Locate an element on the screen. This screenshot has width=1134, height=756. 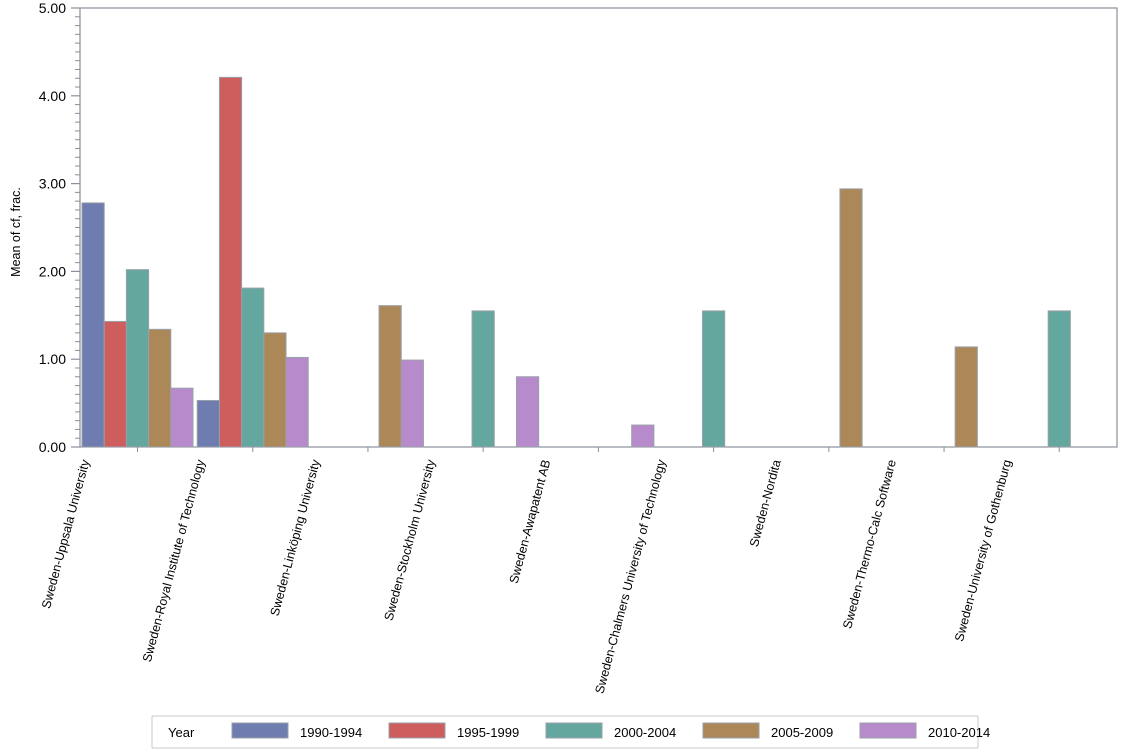
legend-label: 1990-1994 is located at coordinates (331, 732).